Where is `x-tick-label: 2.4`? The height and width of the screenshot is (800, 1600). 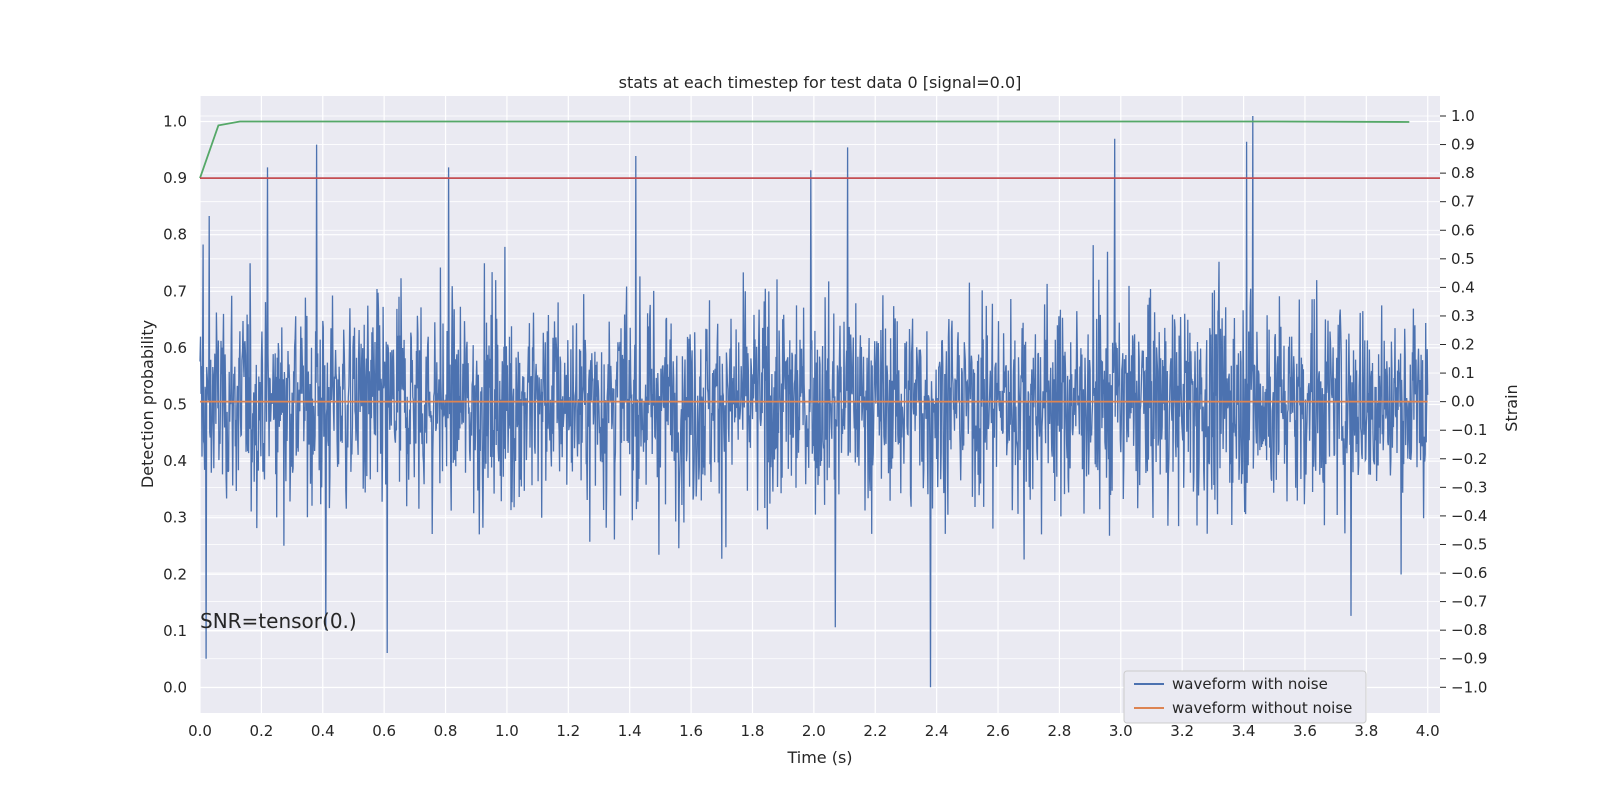
x-tick-label: 2.4 is located at coordinates (937, 731).